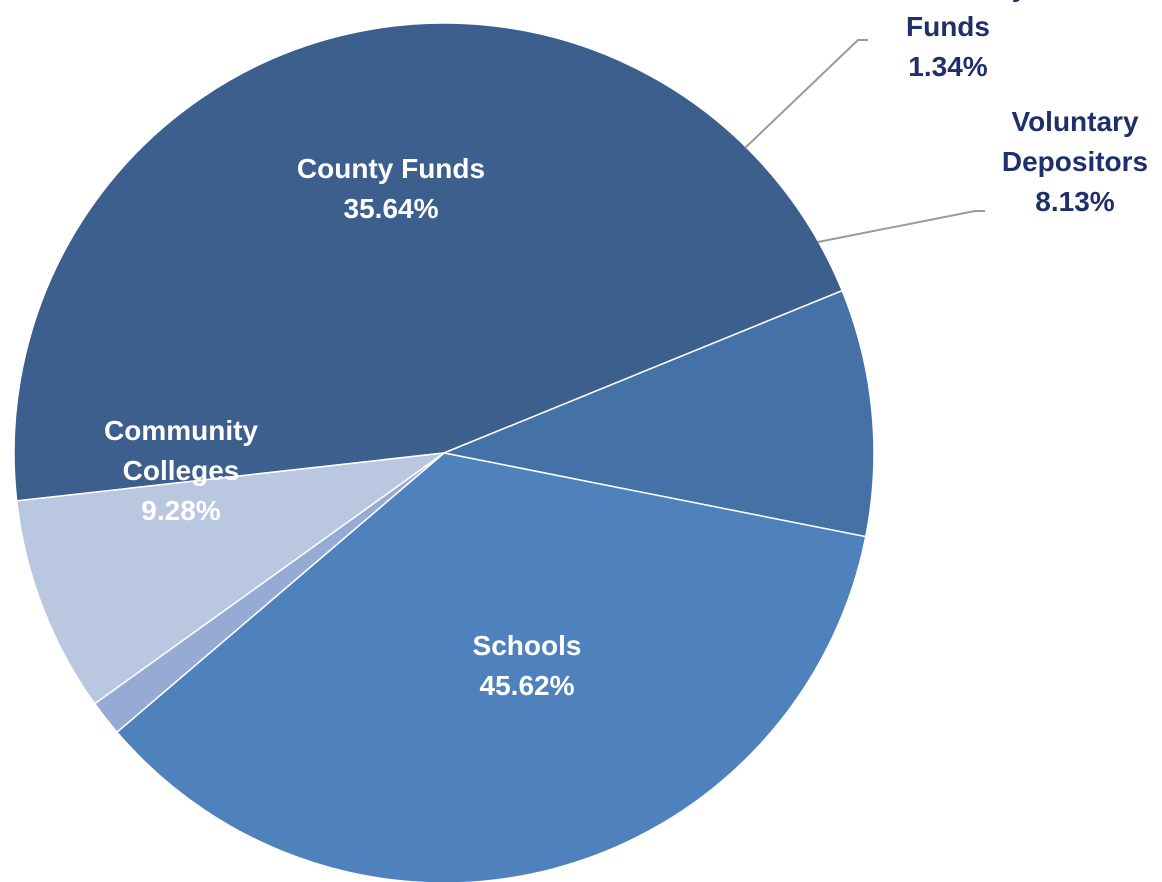  I want to click on pie-slice-community-colleges, so click(658, 413).